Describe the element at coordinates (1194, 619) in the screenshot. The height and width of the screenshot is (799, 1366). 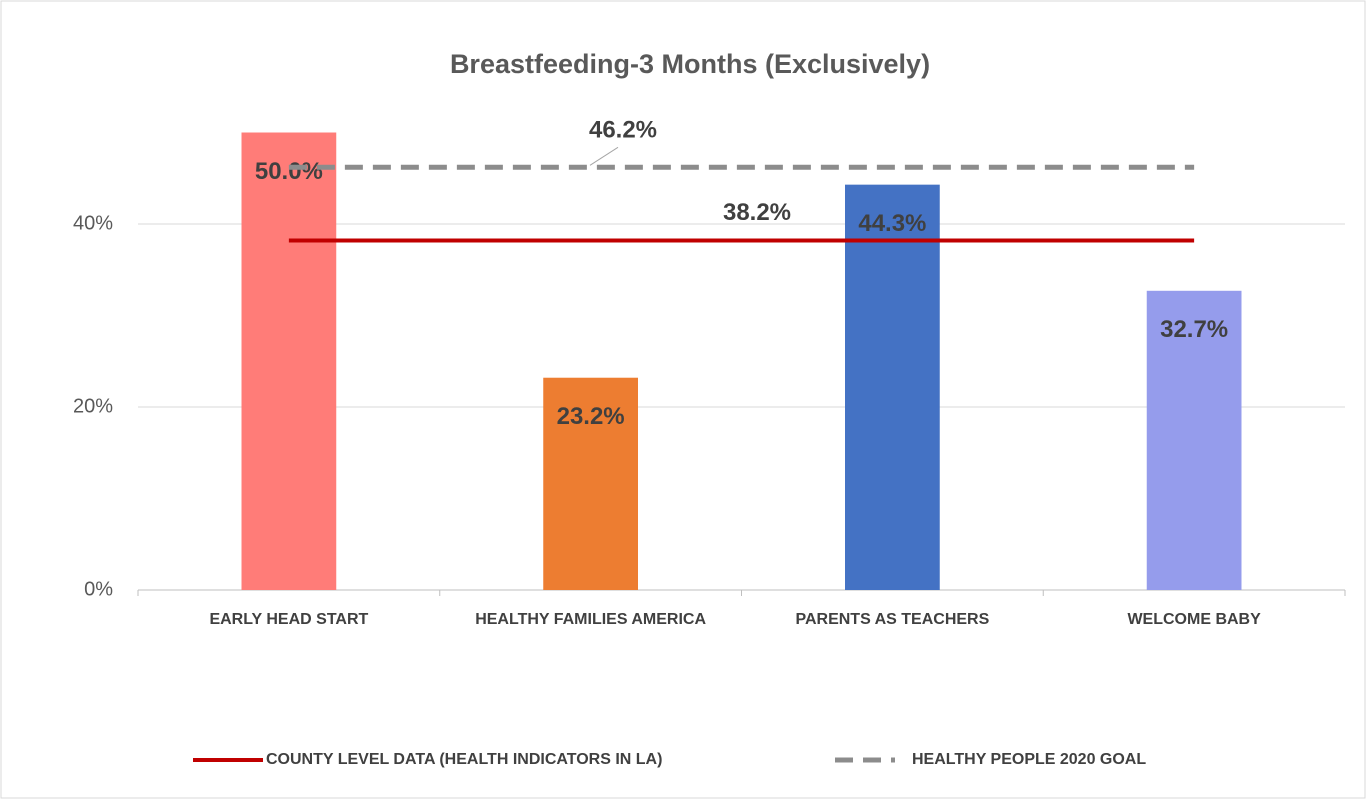
I see `x-tick-label: WELCOME BABY` at that location.